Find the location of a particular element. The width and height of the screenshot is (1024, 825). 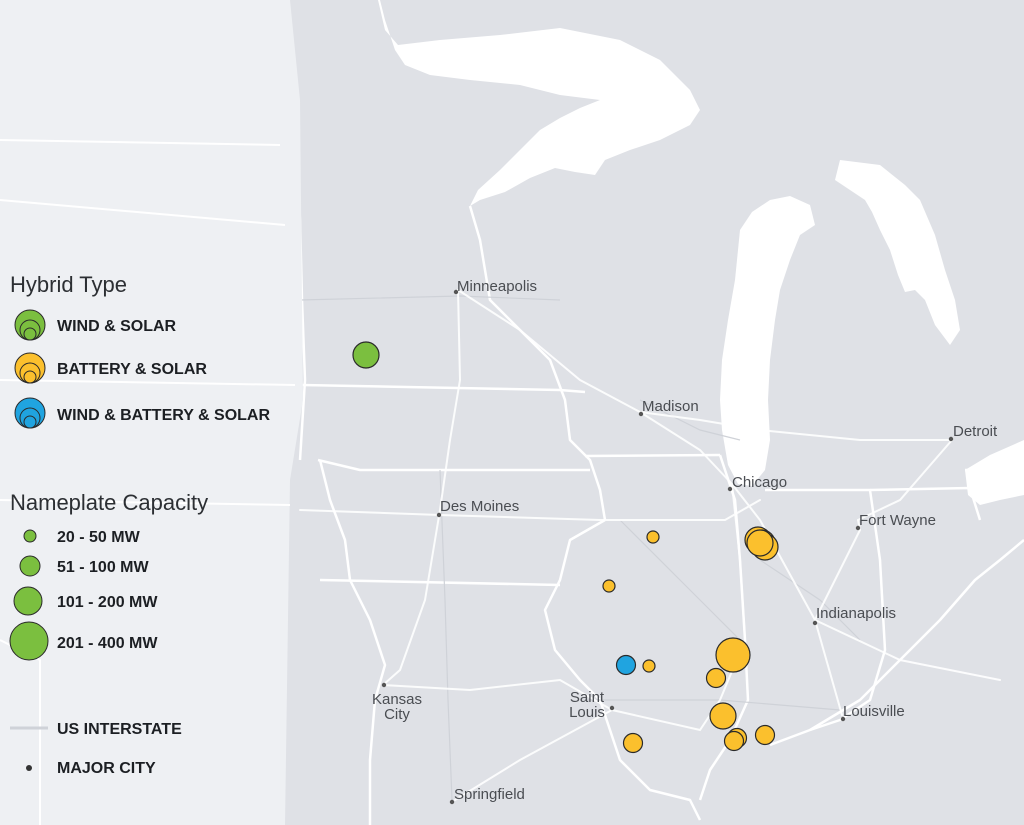

city-dot-saint-louis is located at coordinates (612, 708).